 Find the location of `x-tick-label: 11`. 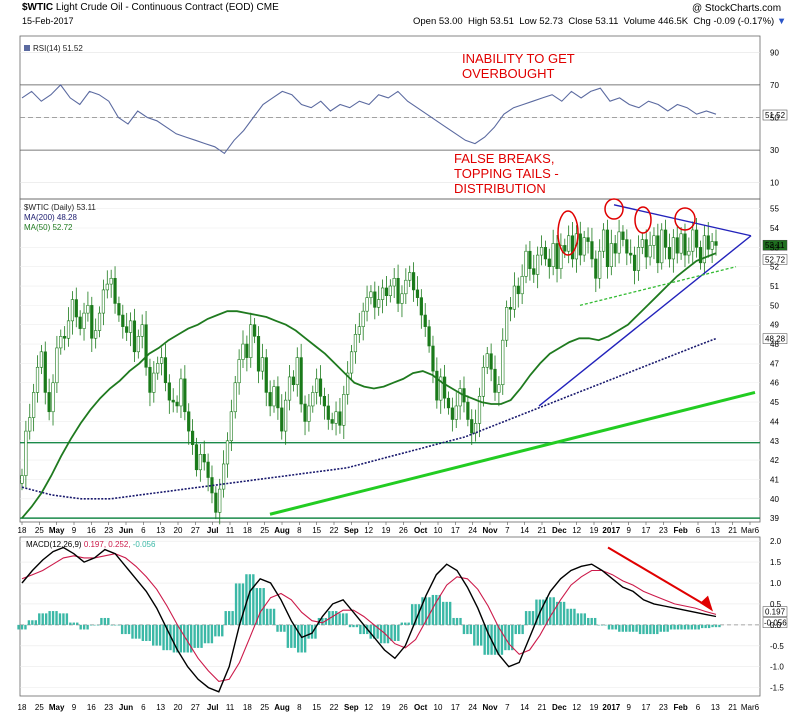

x-tick-label: 11 is located at coordinates (230, 530).